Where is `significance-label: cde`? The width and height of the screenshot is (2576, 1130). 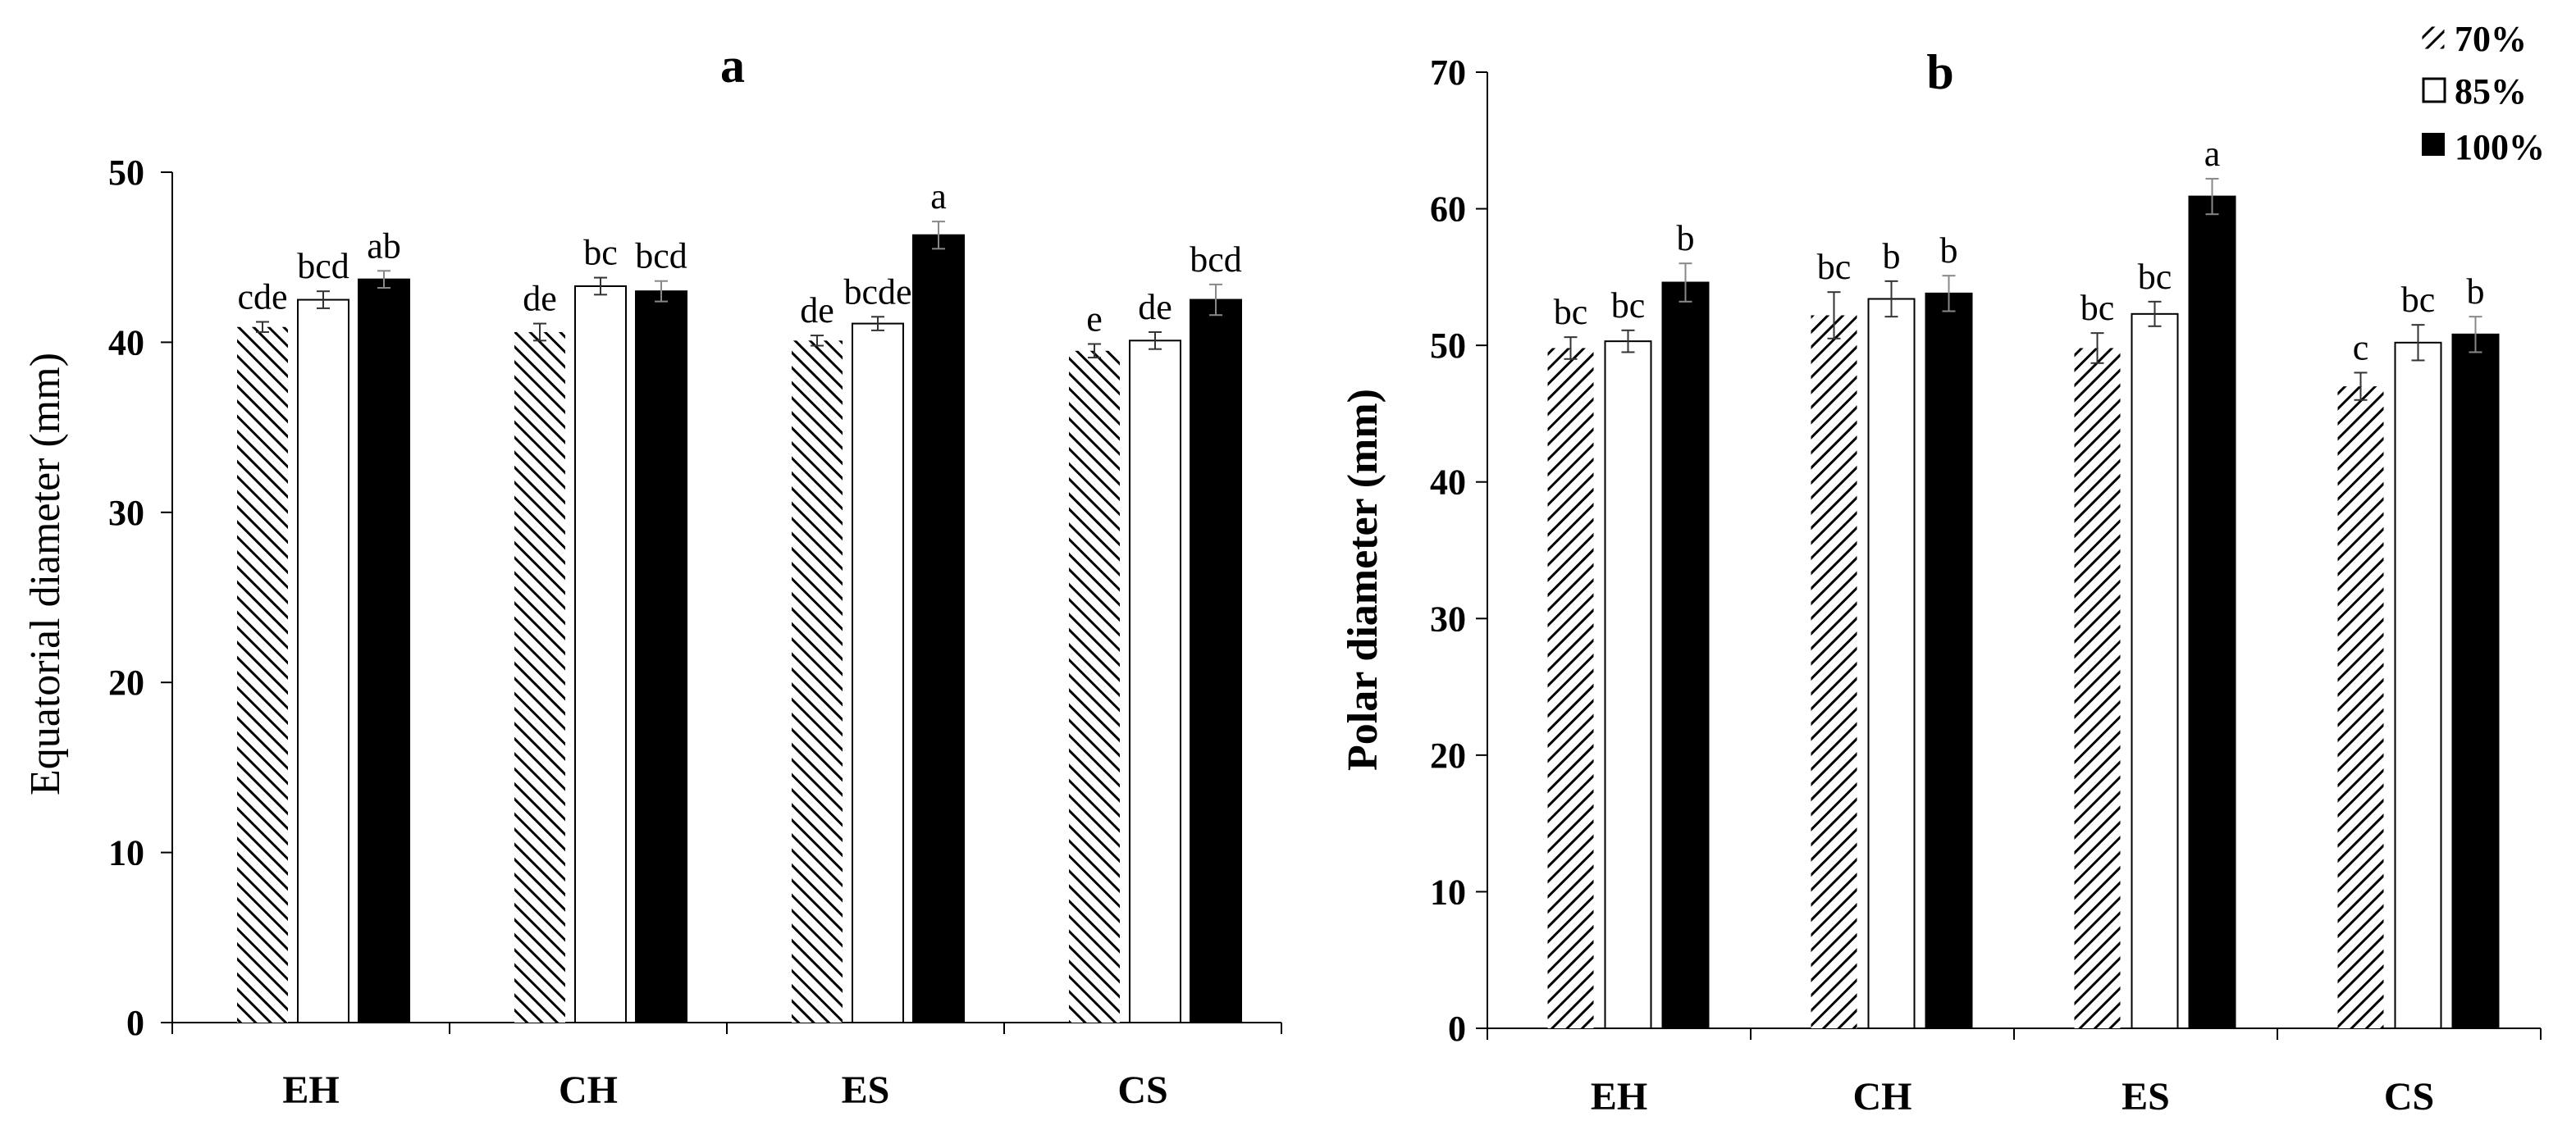
significance-label: cde is located at coordinates (262, 297).